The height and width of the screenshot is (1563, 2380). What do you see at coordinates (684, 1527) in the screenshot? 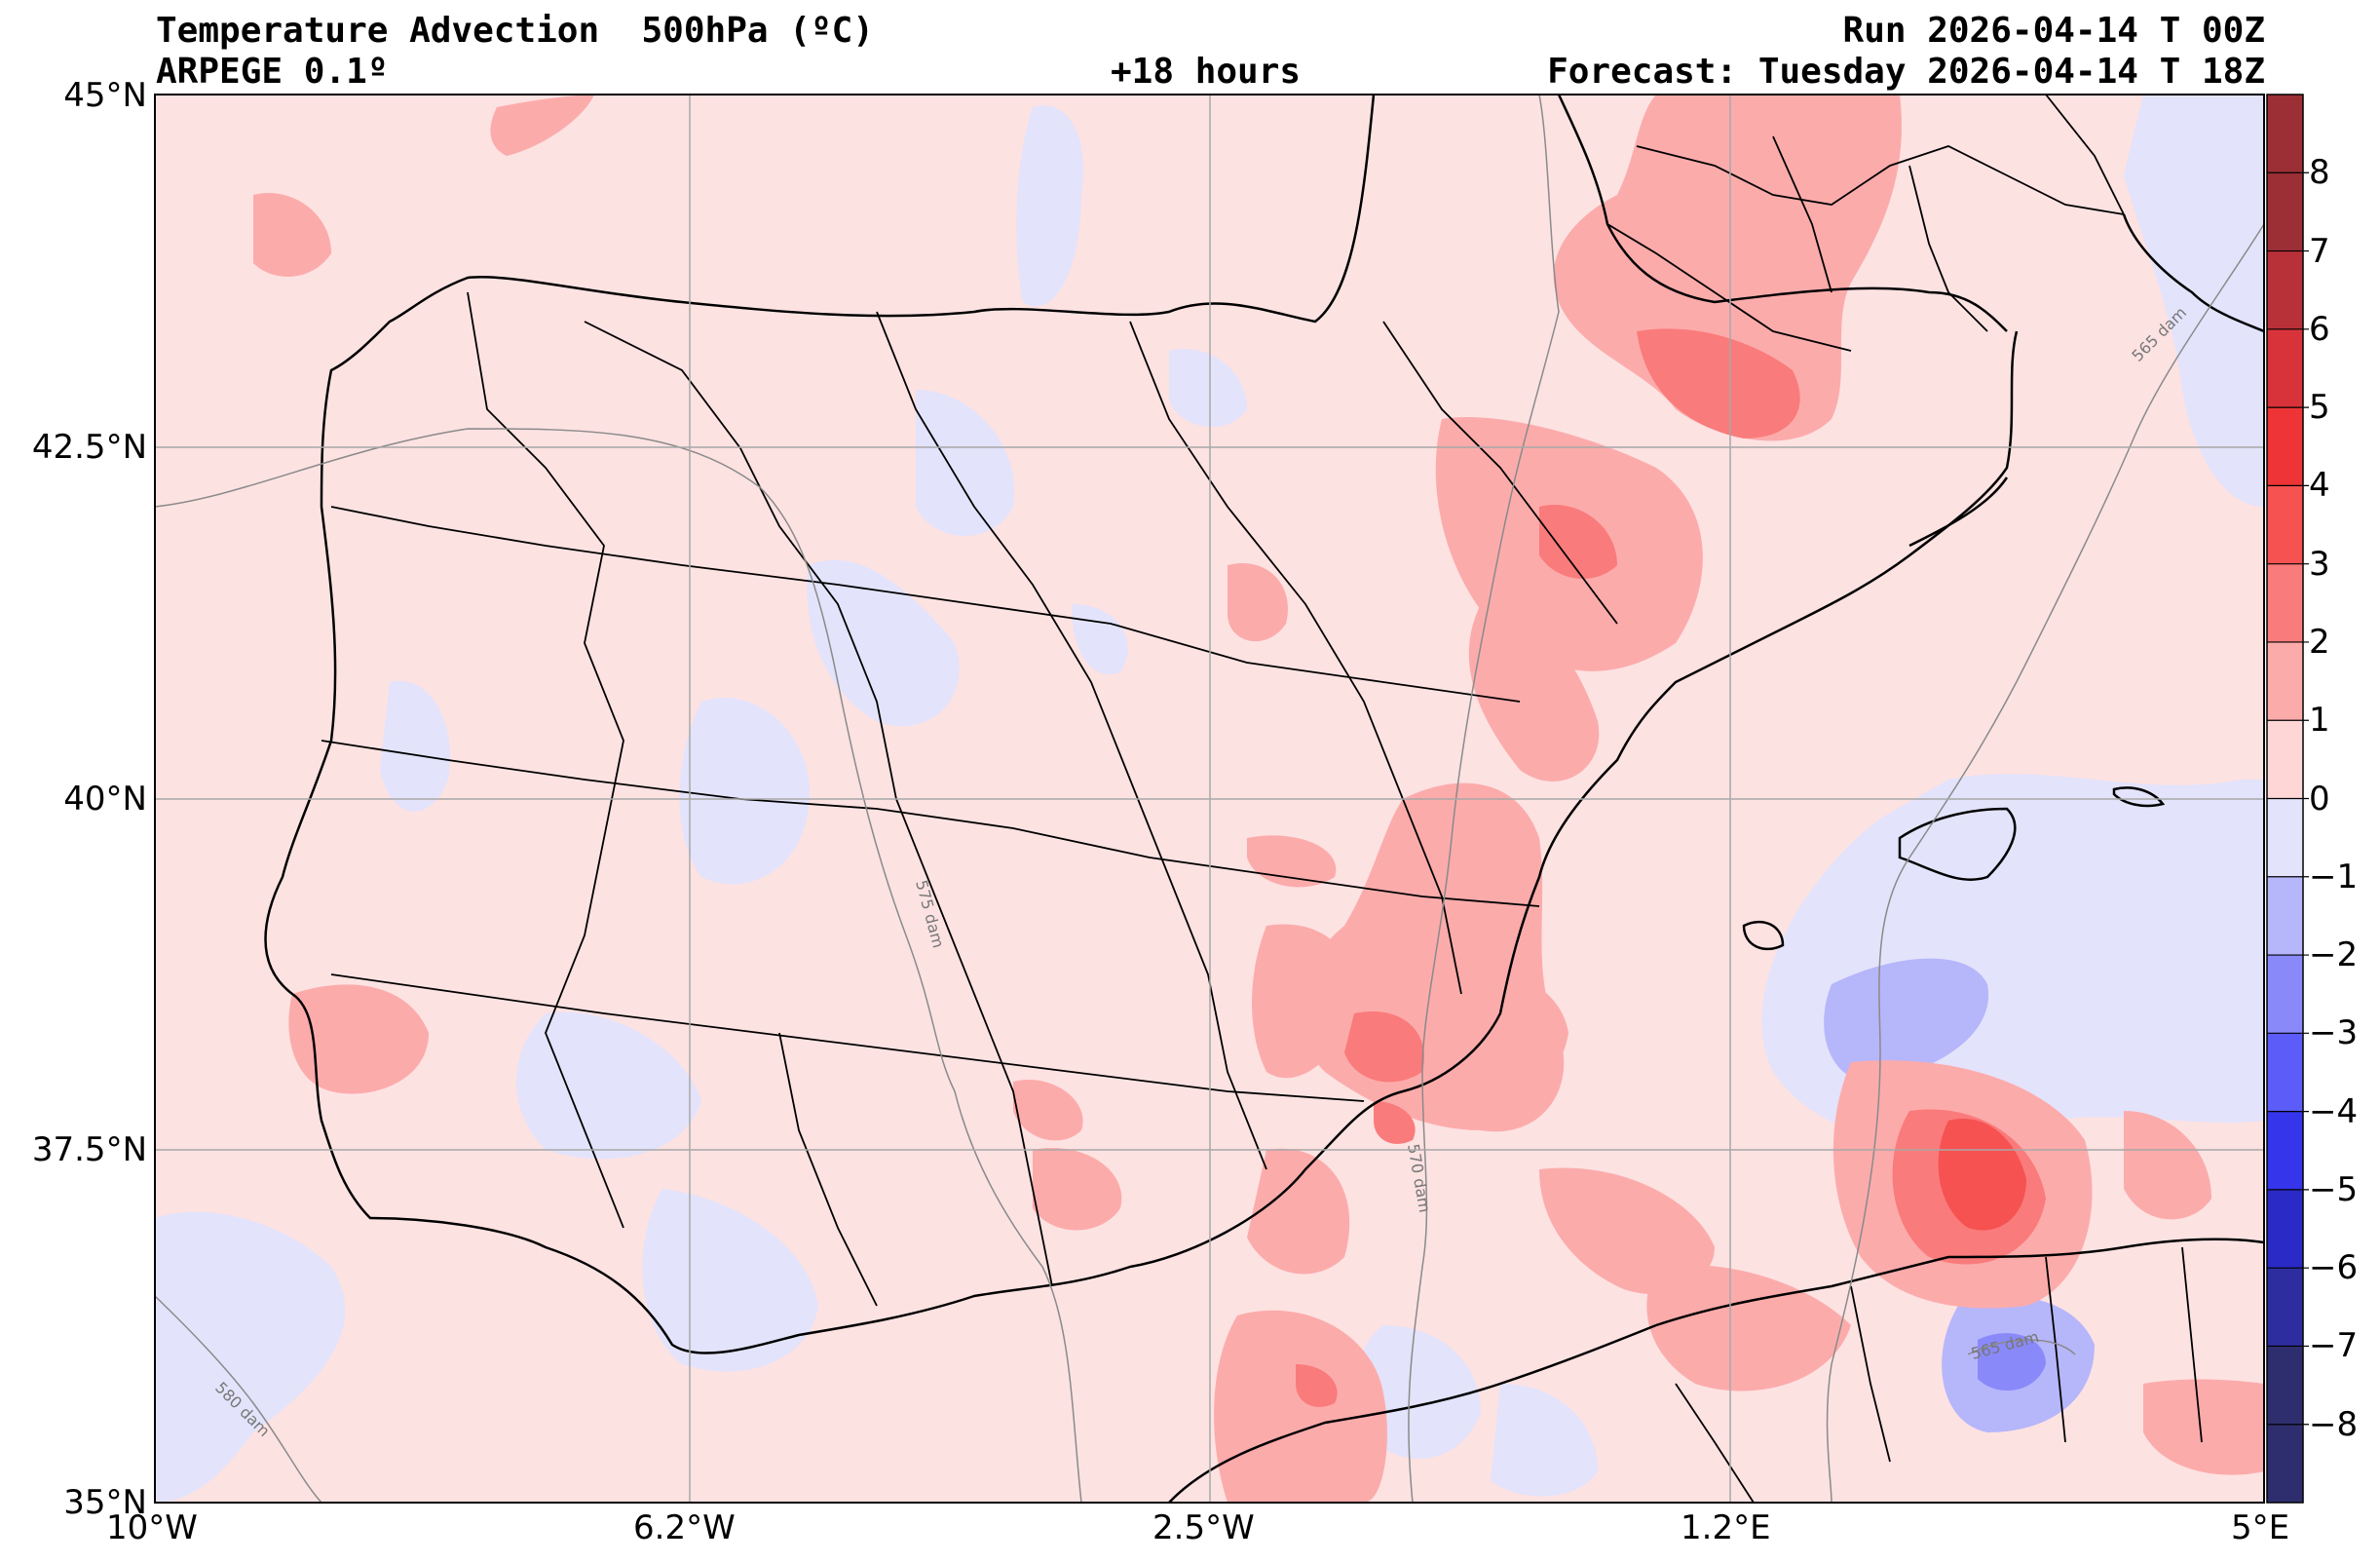
I see `lon-label-6-2w: 6.2°W` at bounding box center [684, 1527].